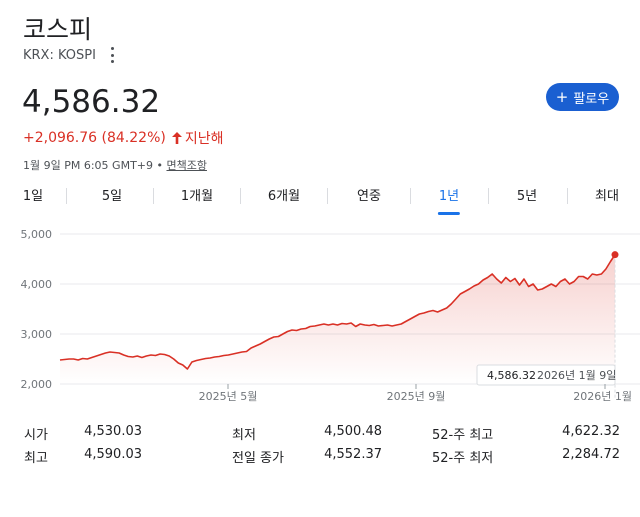 Image resolution: width=640 pixels, height=517 pixels. Describe the element at coordinates (284, 196) in the screenshot. I see `tab-6m: 6개월` at that location.